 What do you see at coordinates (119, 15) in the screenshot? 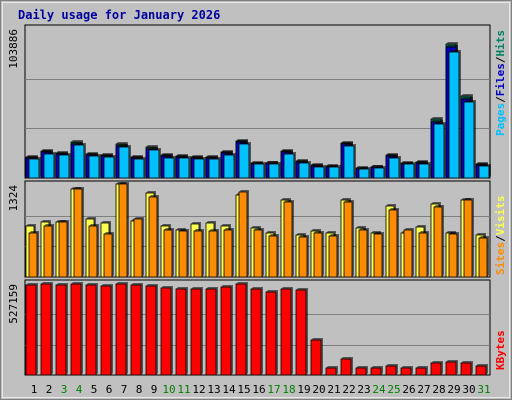
I see `chart-title: Daily usage for January 2026` at bounding box center [119, 15].